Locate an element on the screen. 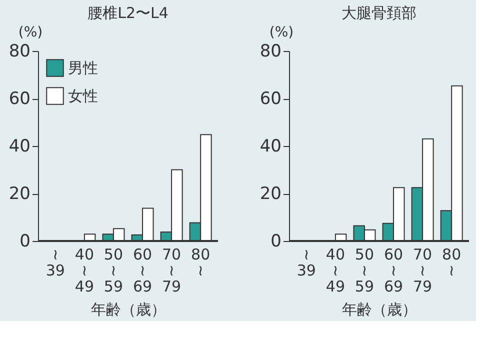 This screenshot has height=347, width=504. chart-title: 大腿骨頚部 is located at coordinates (379, 13).